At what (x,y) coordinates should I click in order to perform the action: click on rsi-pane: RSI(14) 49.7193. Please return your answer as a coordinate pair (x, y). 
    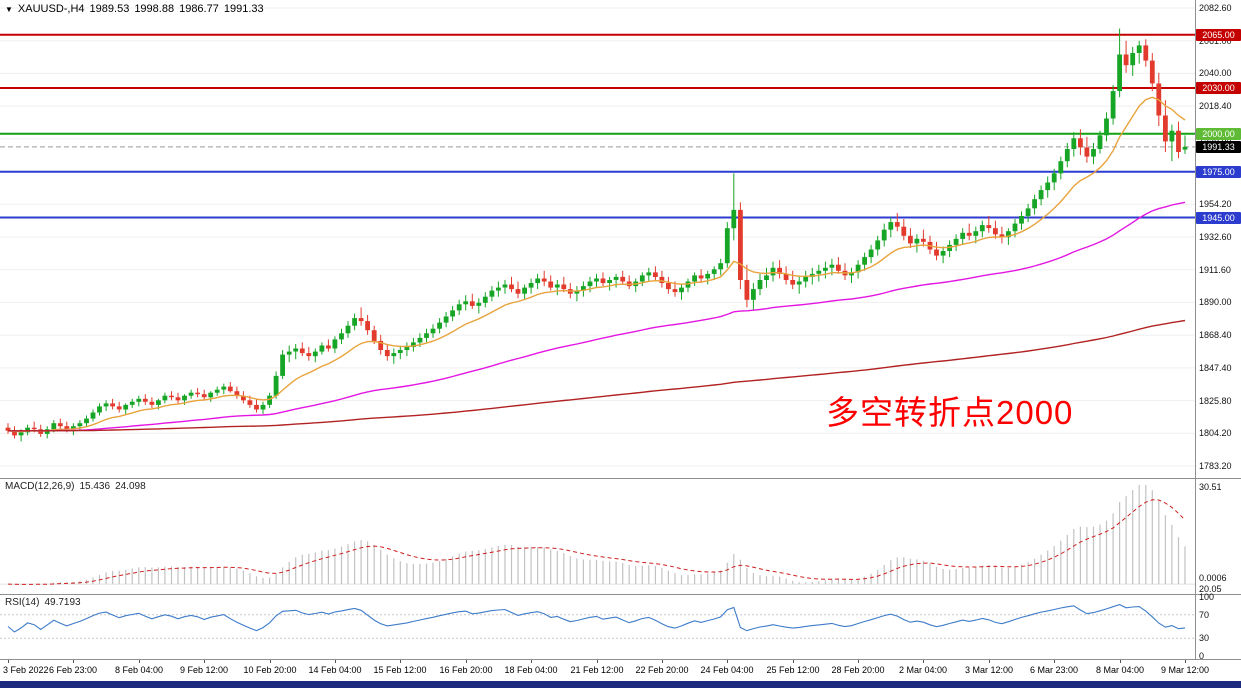
    Looking at the image, I should click on (597, 627).